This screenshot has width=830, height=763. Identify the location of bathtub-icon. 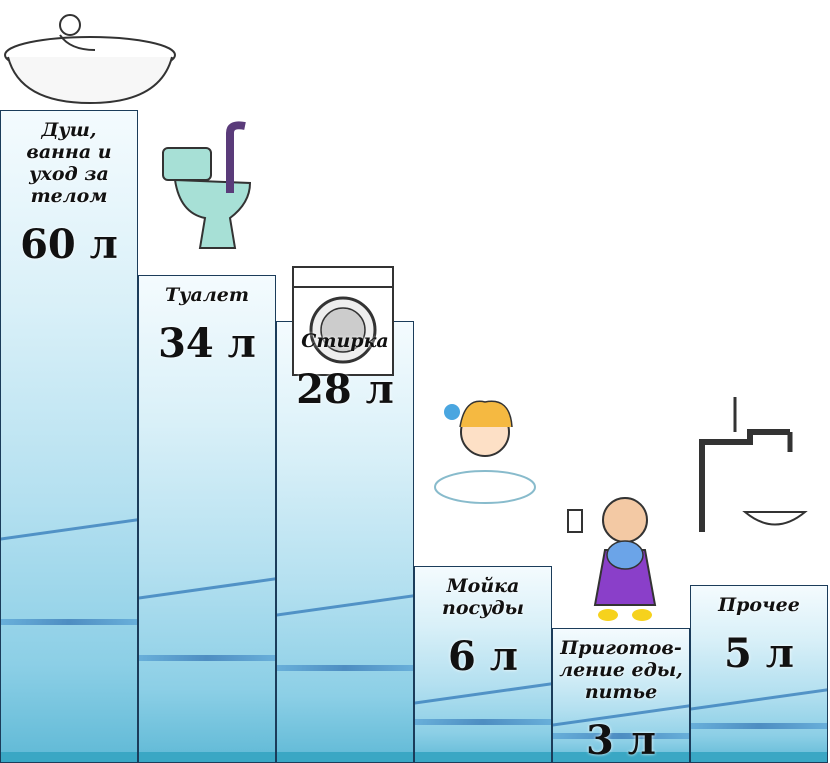
(90, 59).